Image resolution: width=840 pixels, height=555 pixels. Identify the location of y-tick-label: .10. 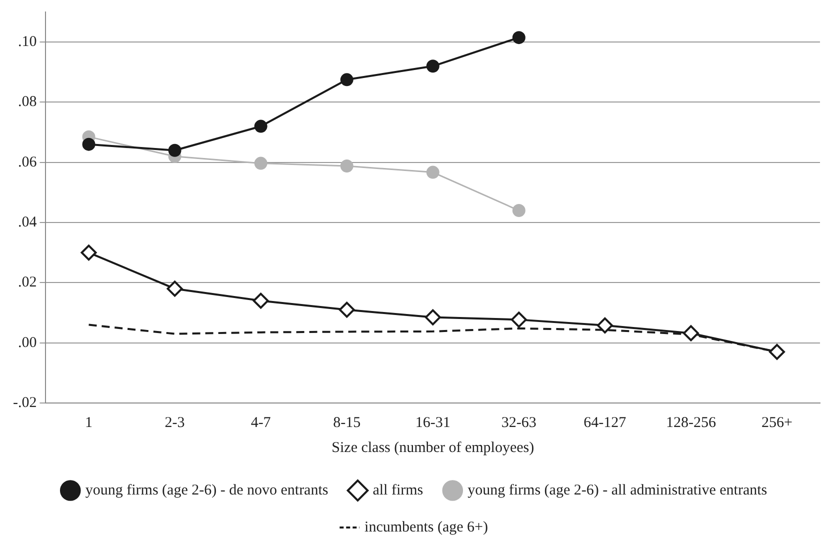
(27, 42).